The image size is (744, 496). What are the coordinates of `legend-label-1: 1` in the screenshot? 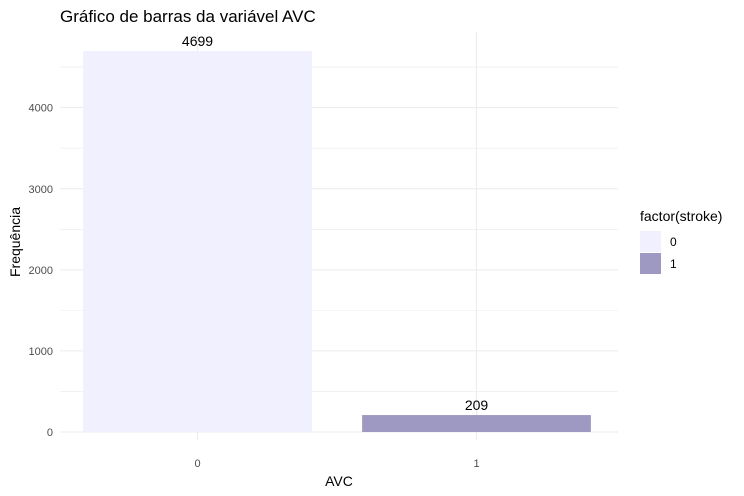 It's located at (673, 264).